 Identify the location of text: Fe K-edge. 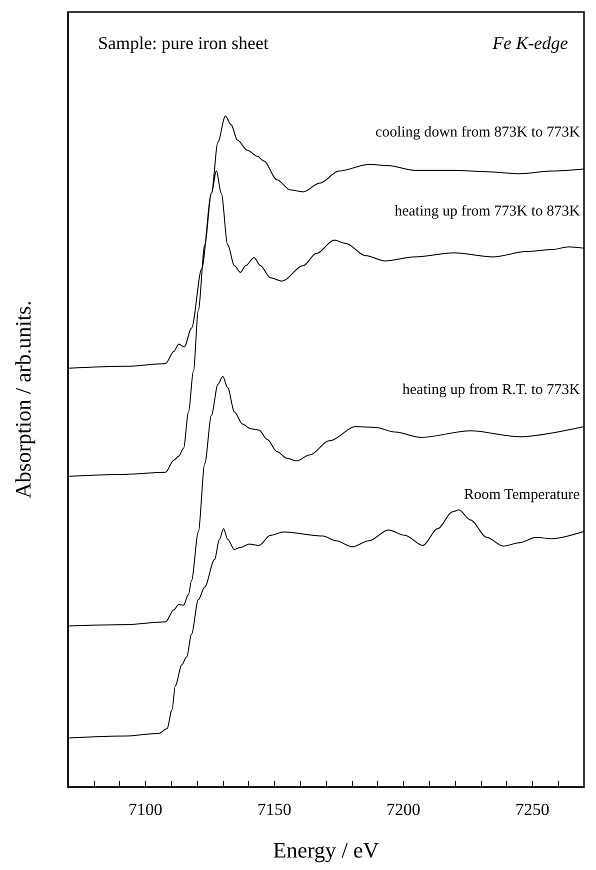
(530, 43).